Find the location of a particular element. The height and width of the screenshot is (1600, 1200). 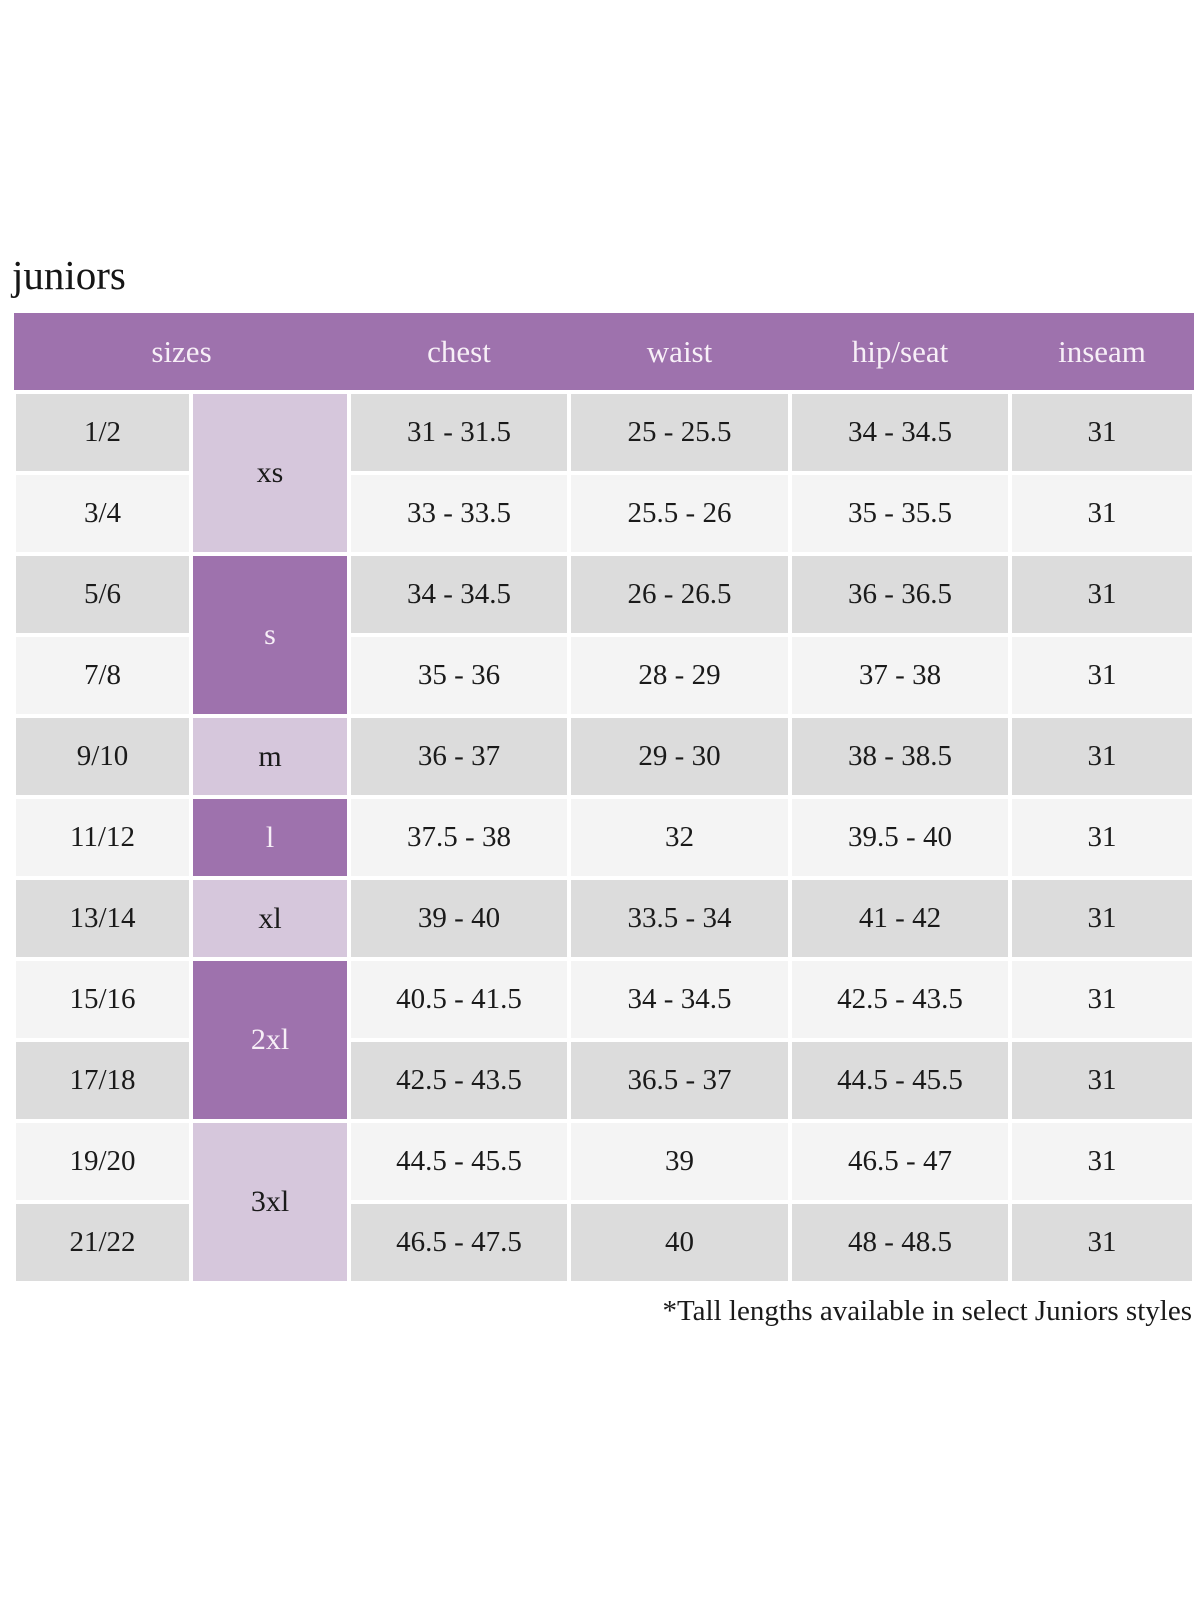

column-header-hip-seat: hip/seat is located at coordinates (900, 352).